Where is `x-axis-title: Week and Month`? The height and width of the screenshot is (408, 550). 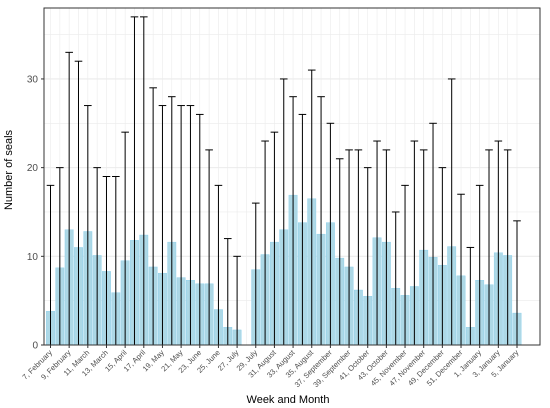 x-axis-title: Week and Month is located at coordinates (288, 400).